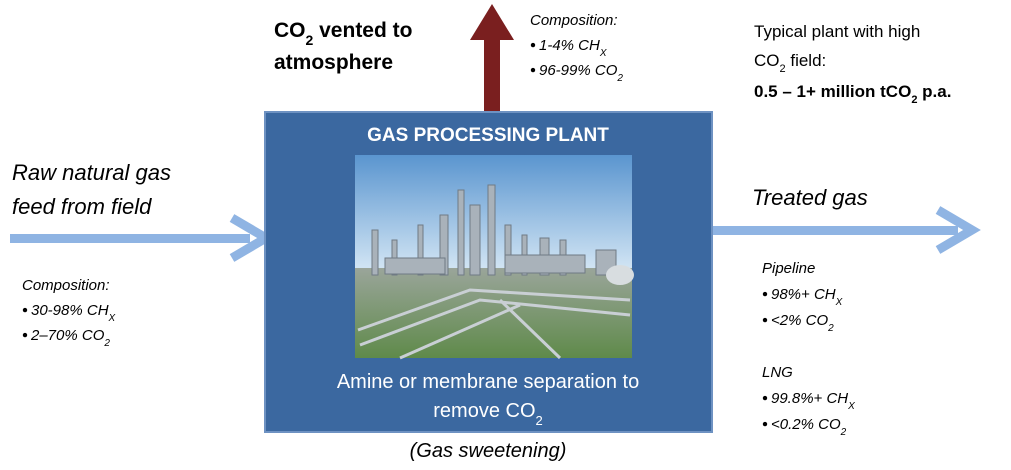 The image size is (1011, 470). What do you see at coordinates (484, 411) in the screenshot?
I see `text-segment: remove CO` at bounding box center [484, 411].